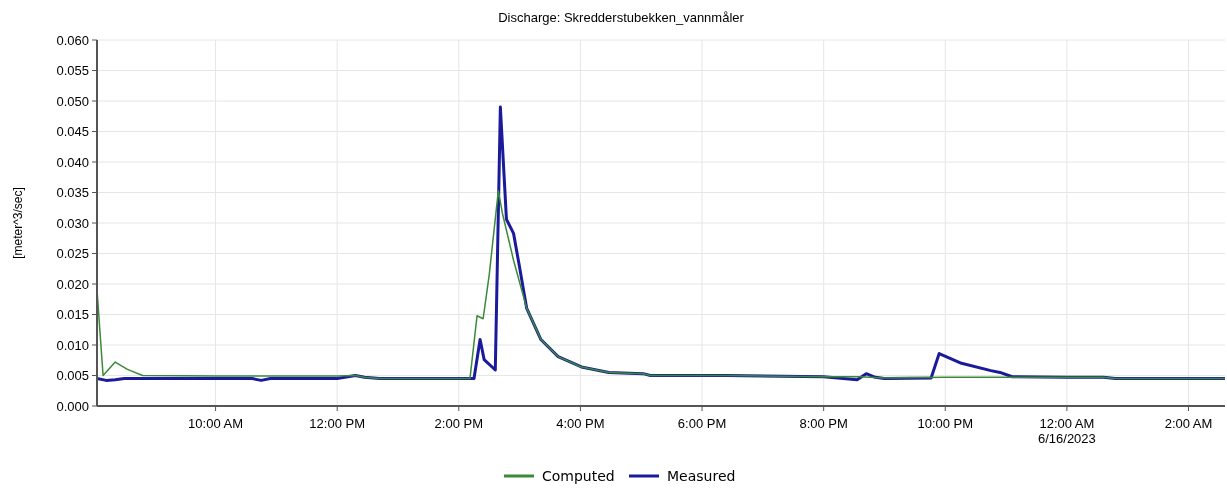 This screenshot has width=1227, height=490. I want to click on y-tick-label: 0.035, so click(72, 193).